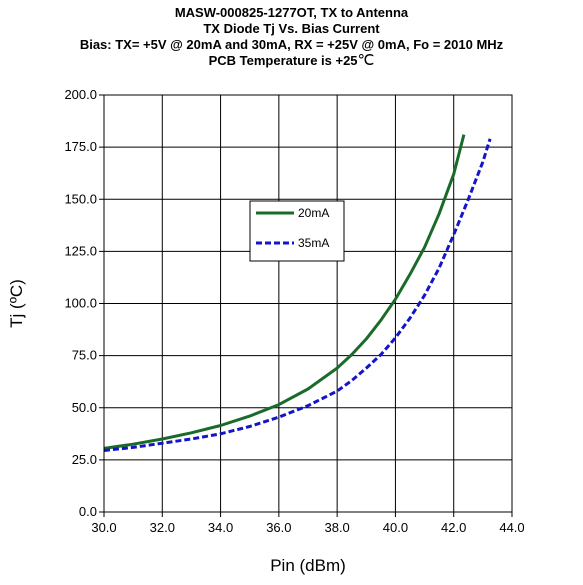  Describe the element at coordinates (16, 303) in the screenshot. I see `y-axis-label: Tj (ºC)` at that location.